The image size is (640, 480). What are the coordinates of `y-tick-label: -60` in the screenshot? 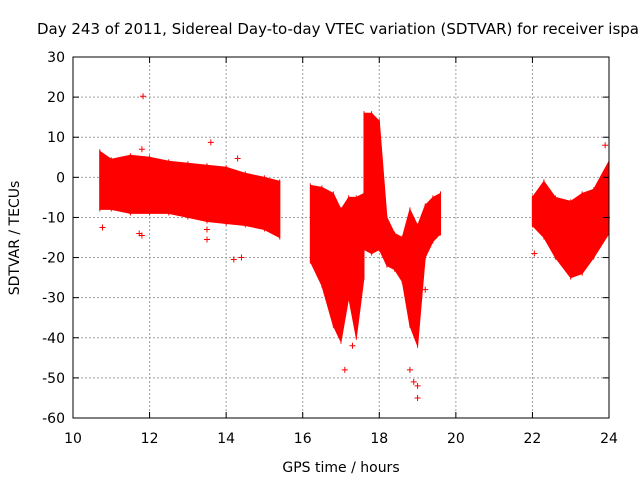 It's located at (53, 419).